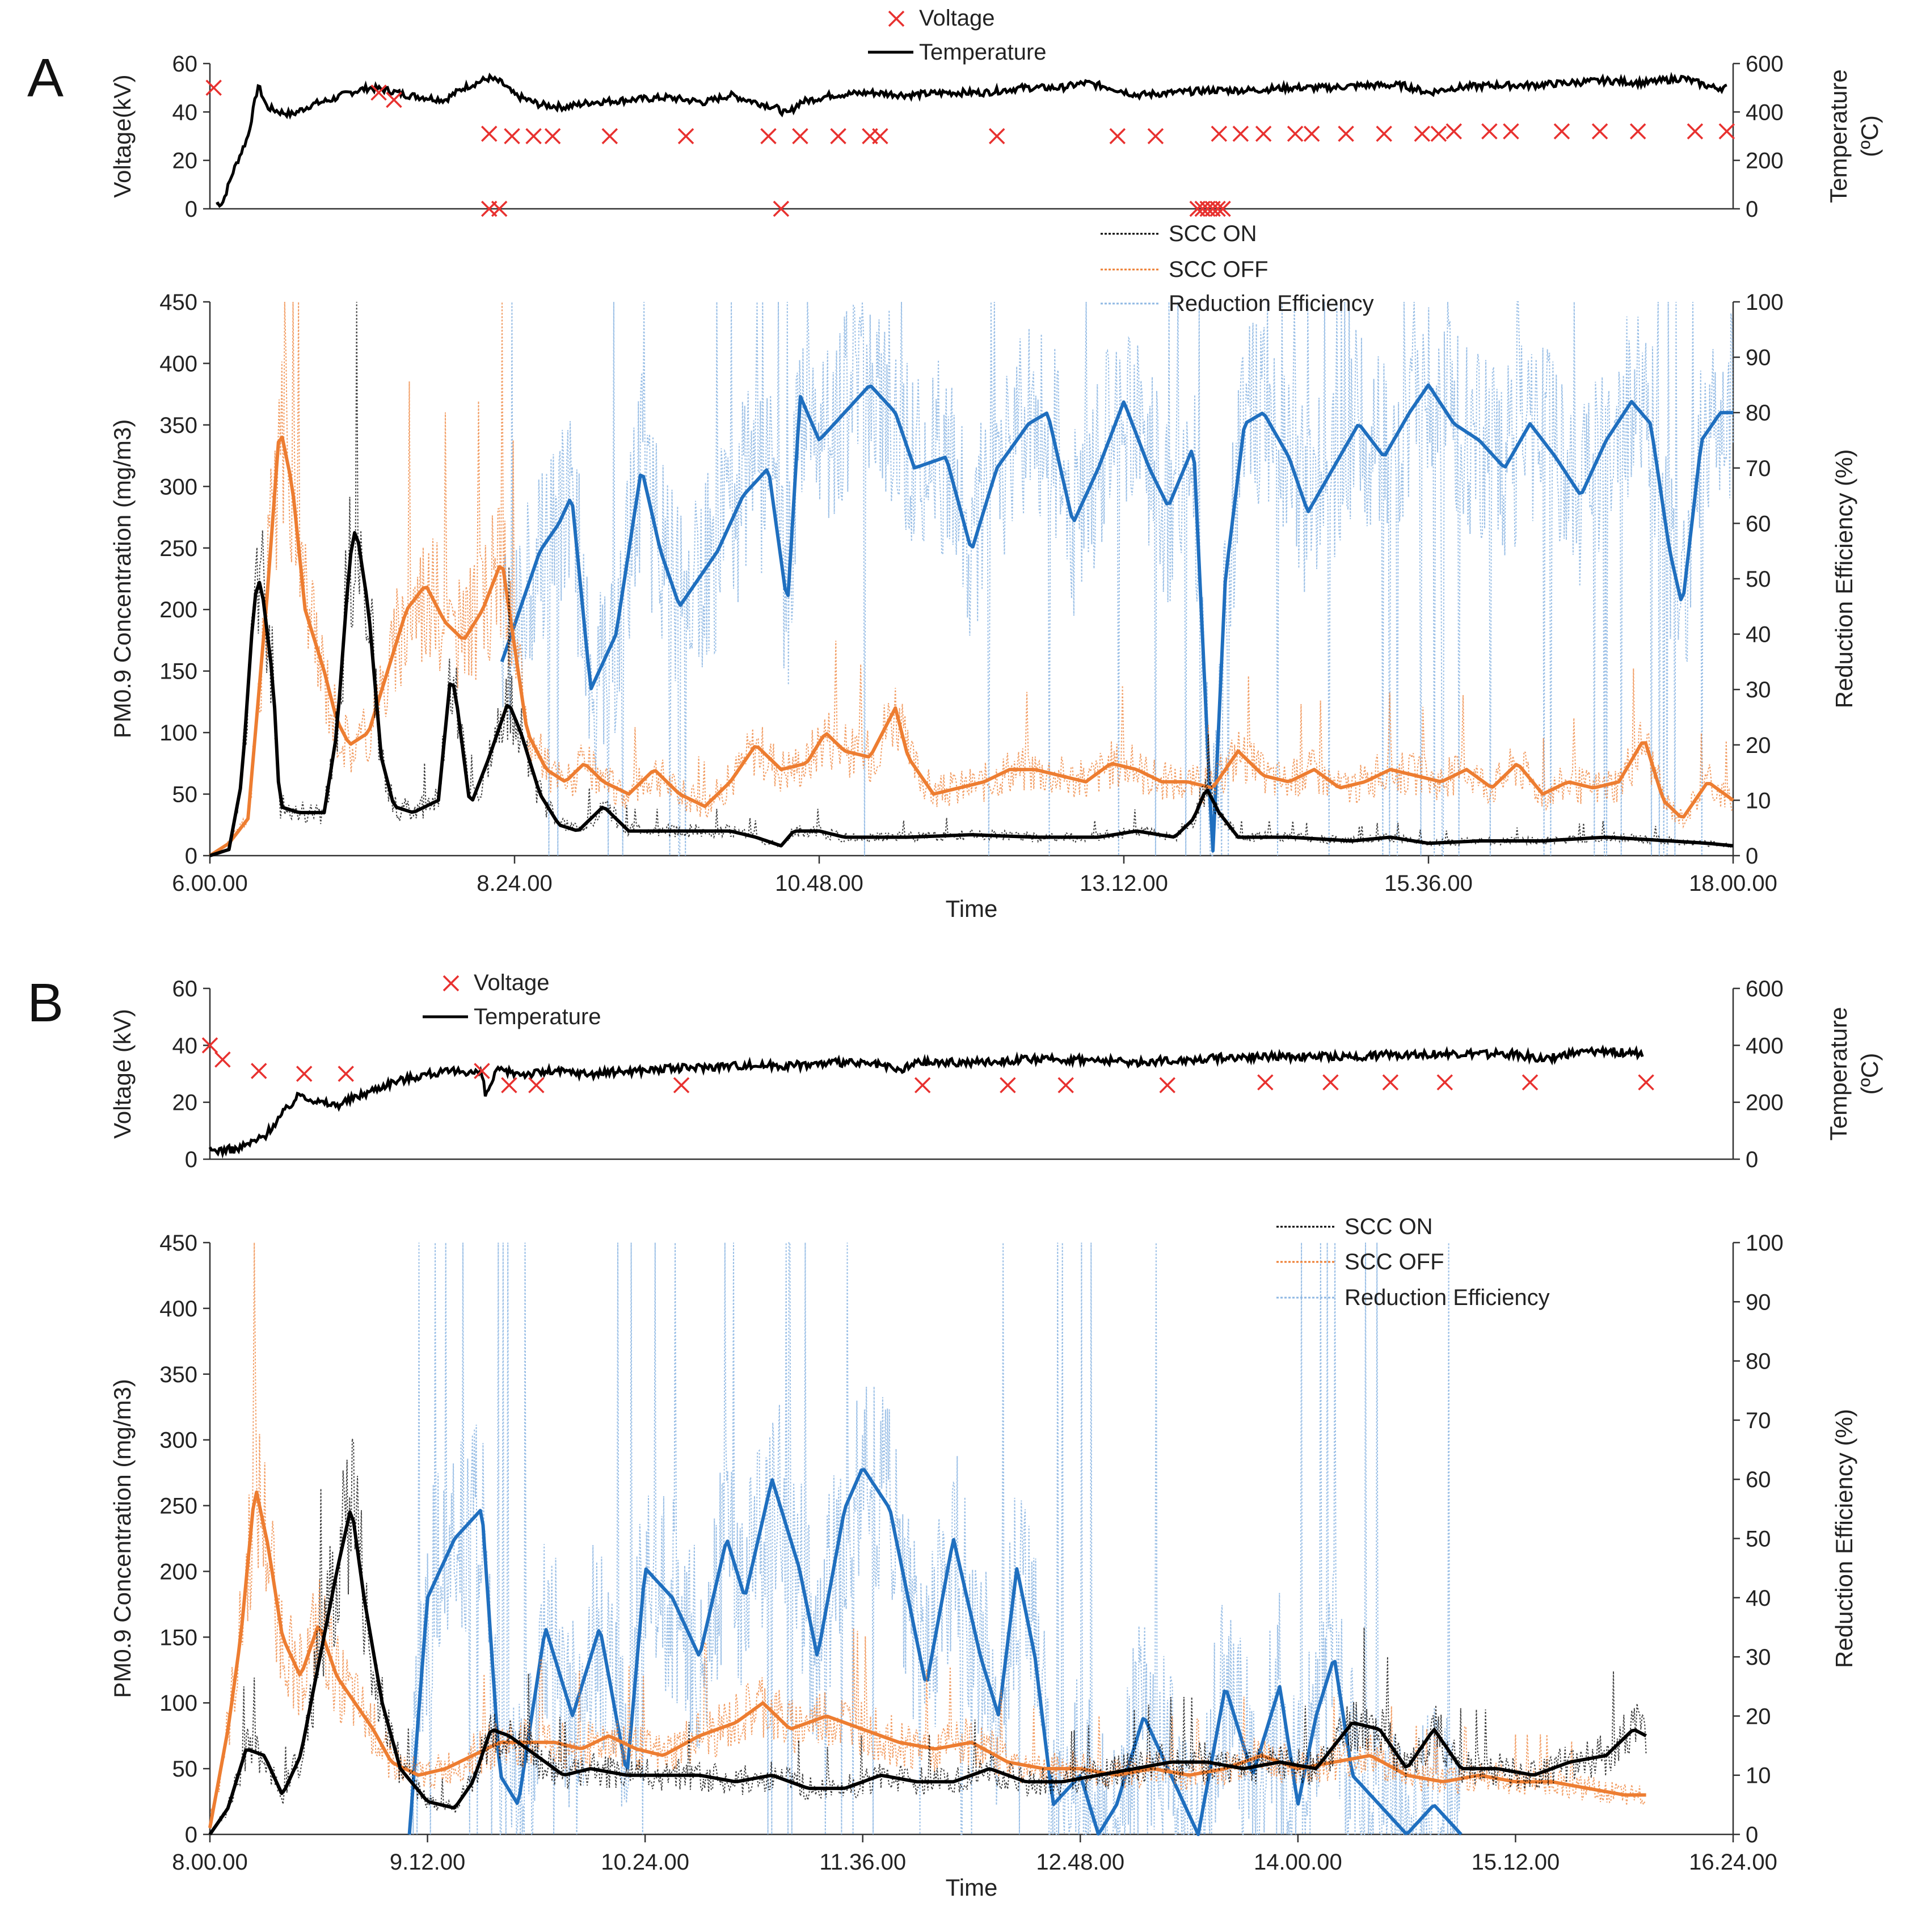  Describe the element at coordinates (1758, 1657) in the screenshot. I see `y-tick-label-right: 30` at that location.